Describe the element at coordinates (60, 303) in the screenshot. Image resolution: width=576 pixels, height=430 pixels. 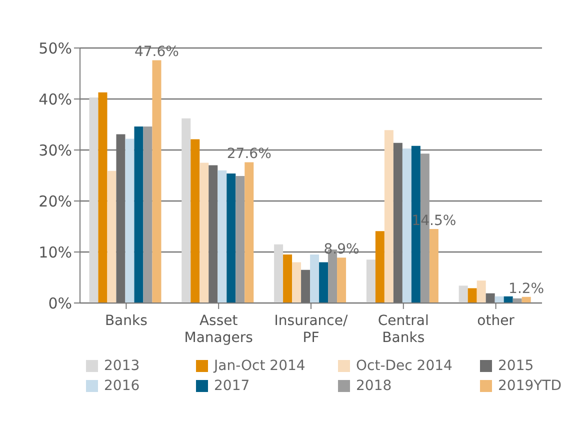
I see `y-tick-label: 0%` at that location.